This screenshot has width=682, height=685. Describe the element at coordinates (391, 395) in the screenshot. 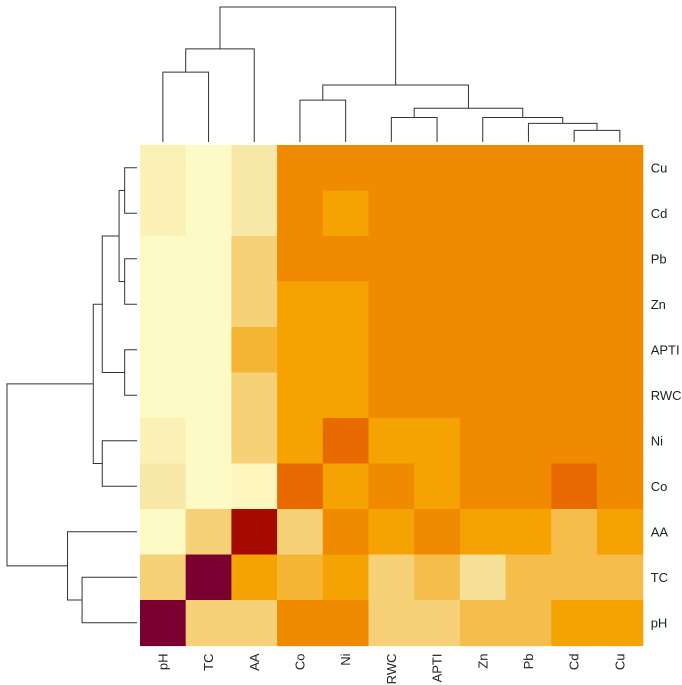

I see `heatmap-cell-RWC-RWC` at that location.